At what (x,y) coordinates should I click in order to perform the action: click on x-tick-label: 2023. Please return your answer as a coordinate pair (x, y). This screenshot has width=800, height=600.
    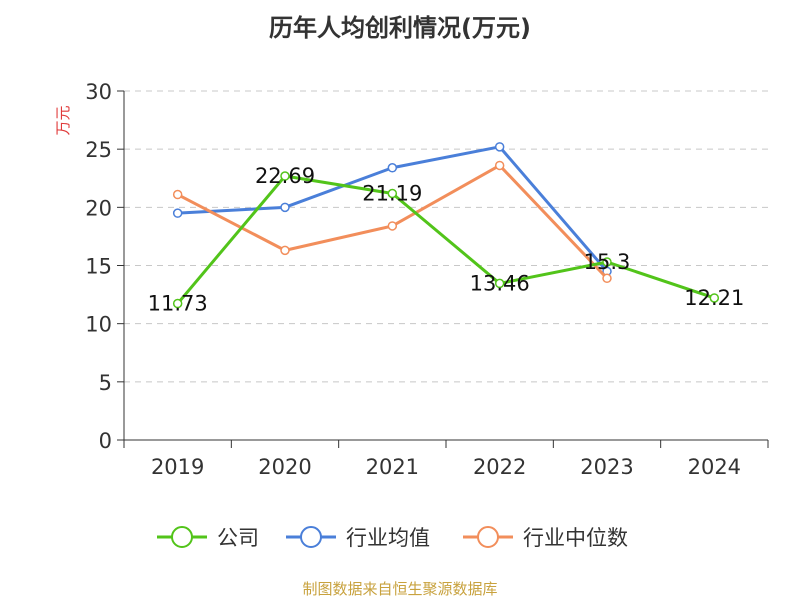
    Looking at the image, I should click on (606, 467).